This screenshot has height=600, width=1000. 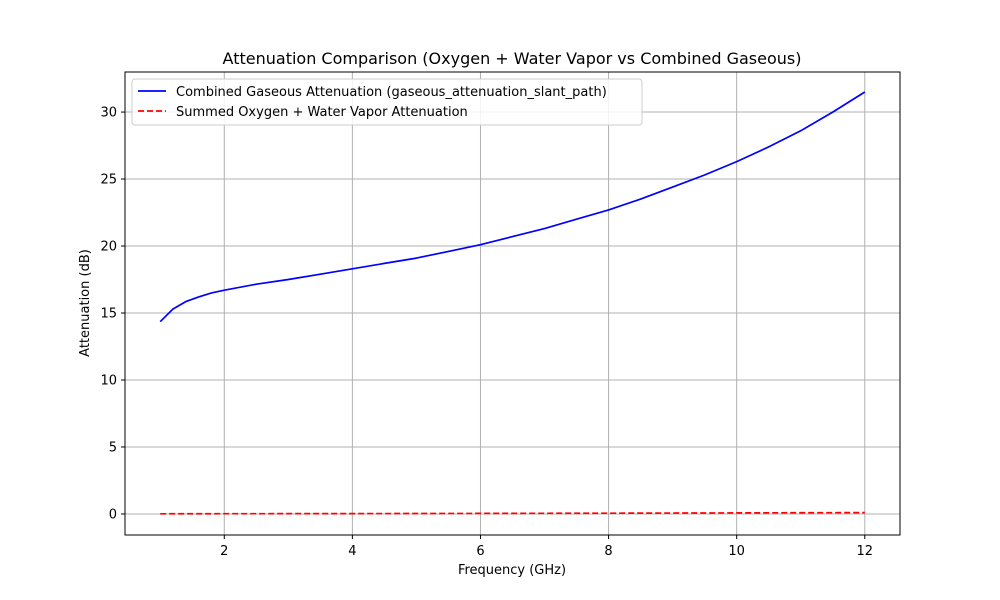 What do you see at coordinates (113, 514) in the screenshot?
I see `y-tick-label: 0` at bounding box center [113, 514].